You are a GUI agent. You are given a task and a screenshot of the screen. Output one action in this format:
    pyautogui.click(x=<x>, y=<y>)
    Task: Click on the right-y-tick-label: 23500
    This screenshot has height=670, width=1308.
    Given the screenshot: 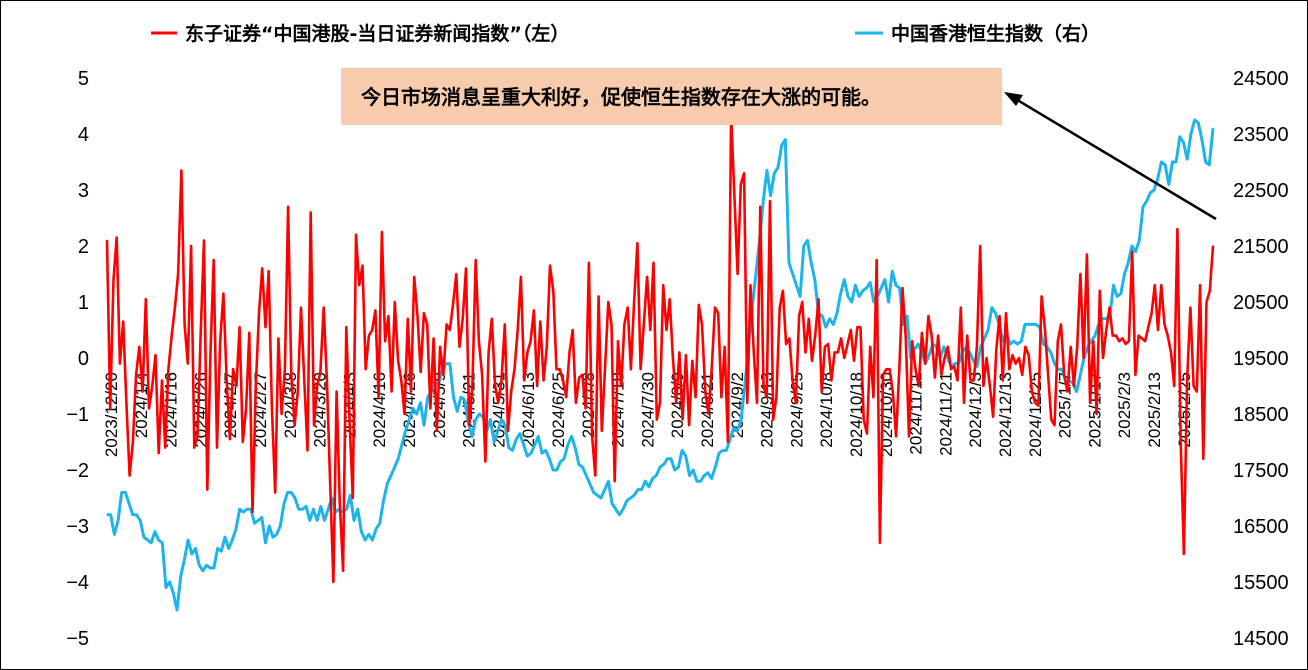 What is the action you would take?
    pyautogui.click(x=1261, y=135)
    